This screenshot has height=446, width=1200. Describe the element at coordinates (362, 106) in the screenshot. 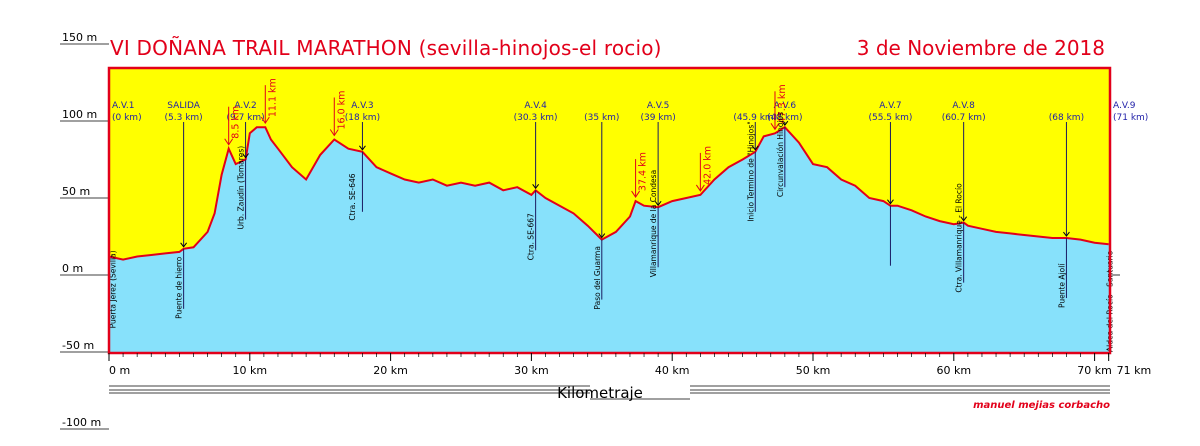

I see `aid-station-name: A.V.3` at that location.